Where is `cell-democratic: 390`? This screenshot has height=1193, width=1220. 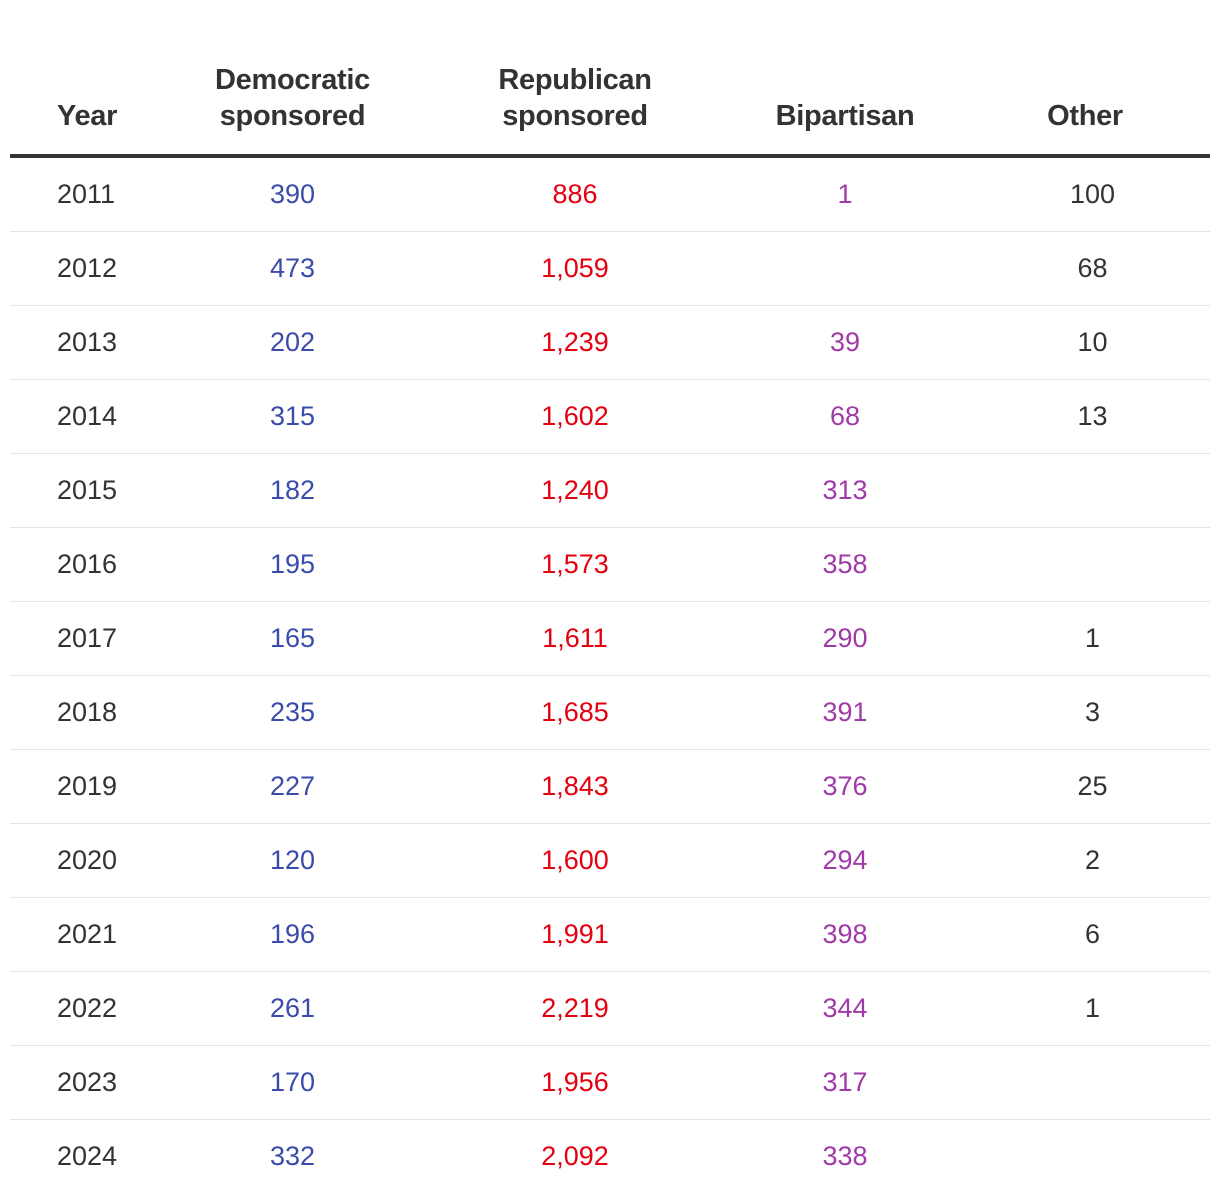
cell-democratic: 390 is located at coordinates (292, 194).